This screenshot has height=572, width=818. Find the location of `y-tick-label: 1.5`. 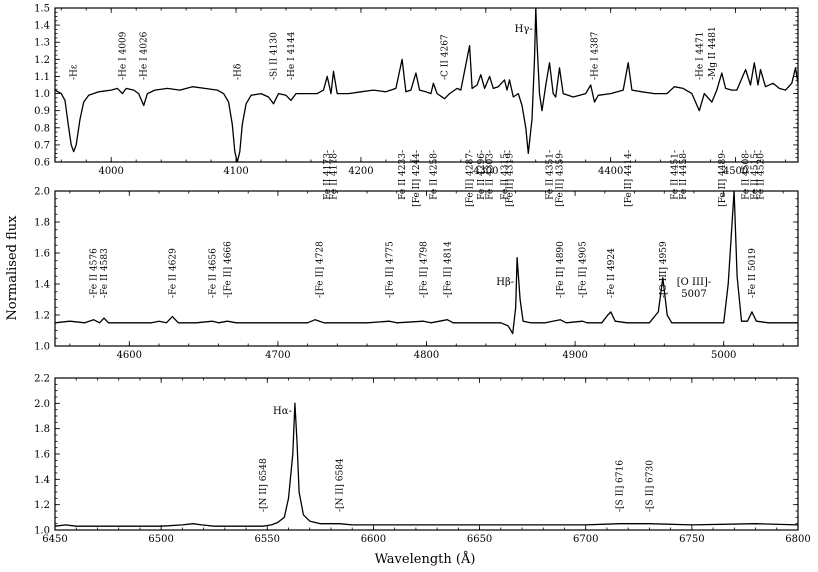

y-tick-label: 1.5 is located at coordinates (42, 9).